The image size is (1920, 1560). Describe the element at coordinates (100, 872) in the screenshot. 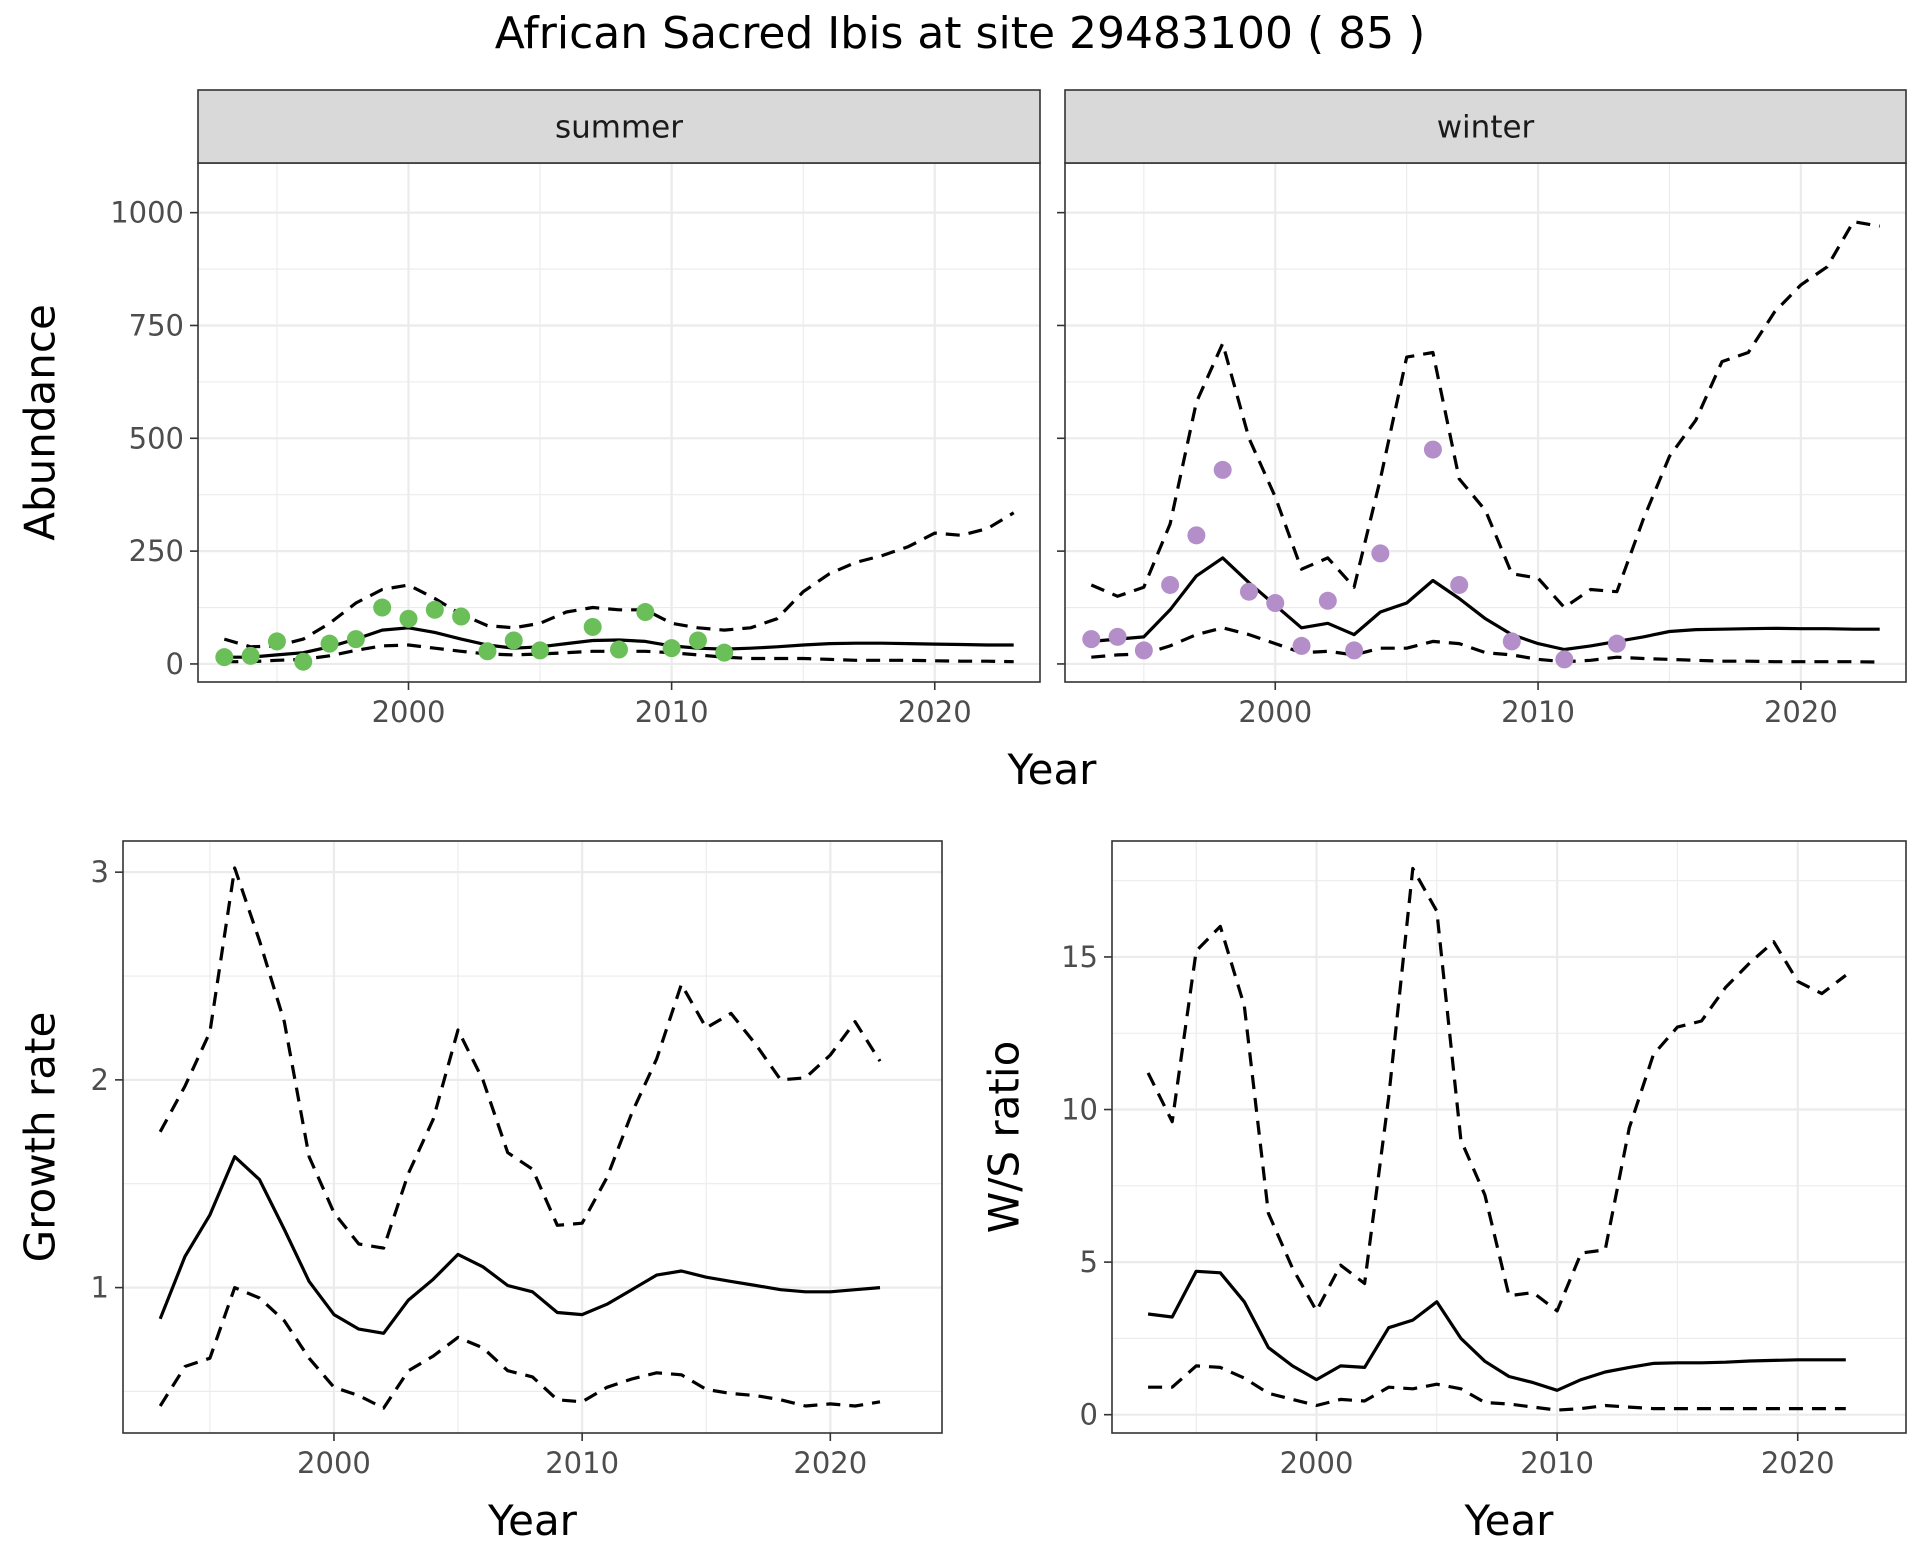

I see `y-tick-label: 3` at that location.